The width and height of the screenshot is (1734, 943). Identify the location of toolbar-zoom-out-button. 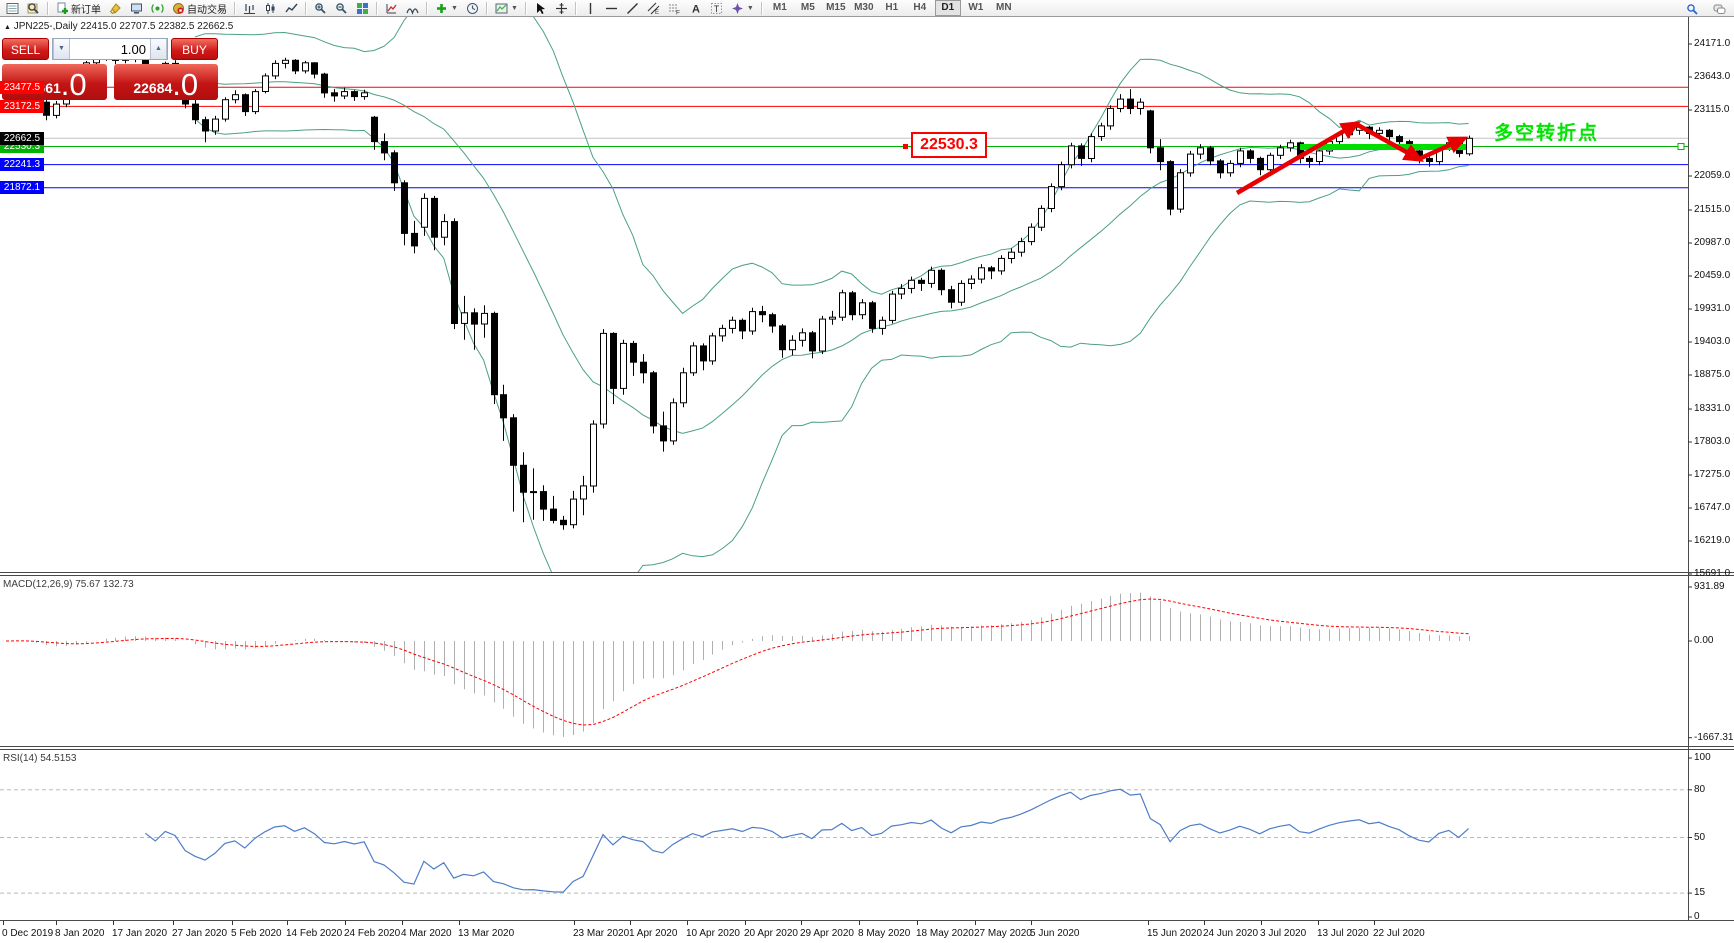
(341, 8).